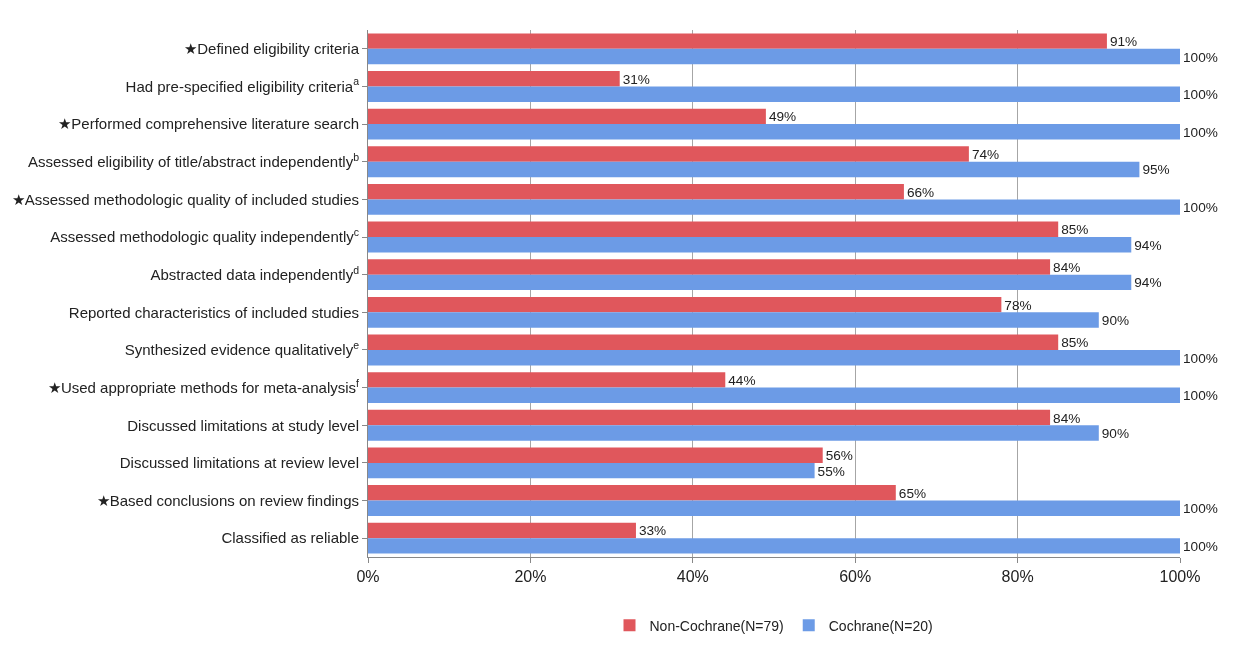 This screenshot has width=1250, height=654. What do you see at coordinates (652, 531) in the screenshot?
I see `data-label: 33%` at bounding box center [652, 531].